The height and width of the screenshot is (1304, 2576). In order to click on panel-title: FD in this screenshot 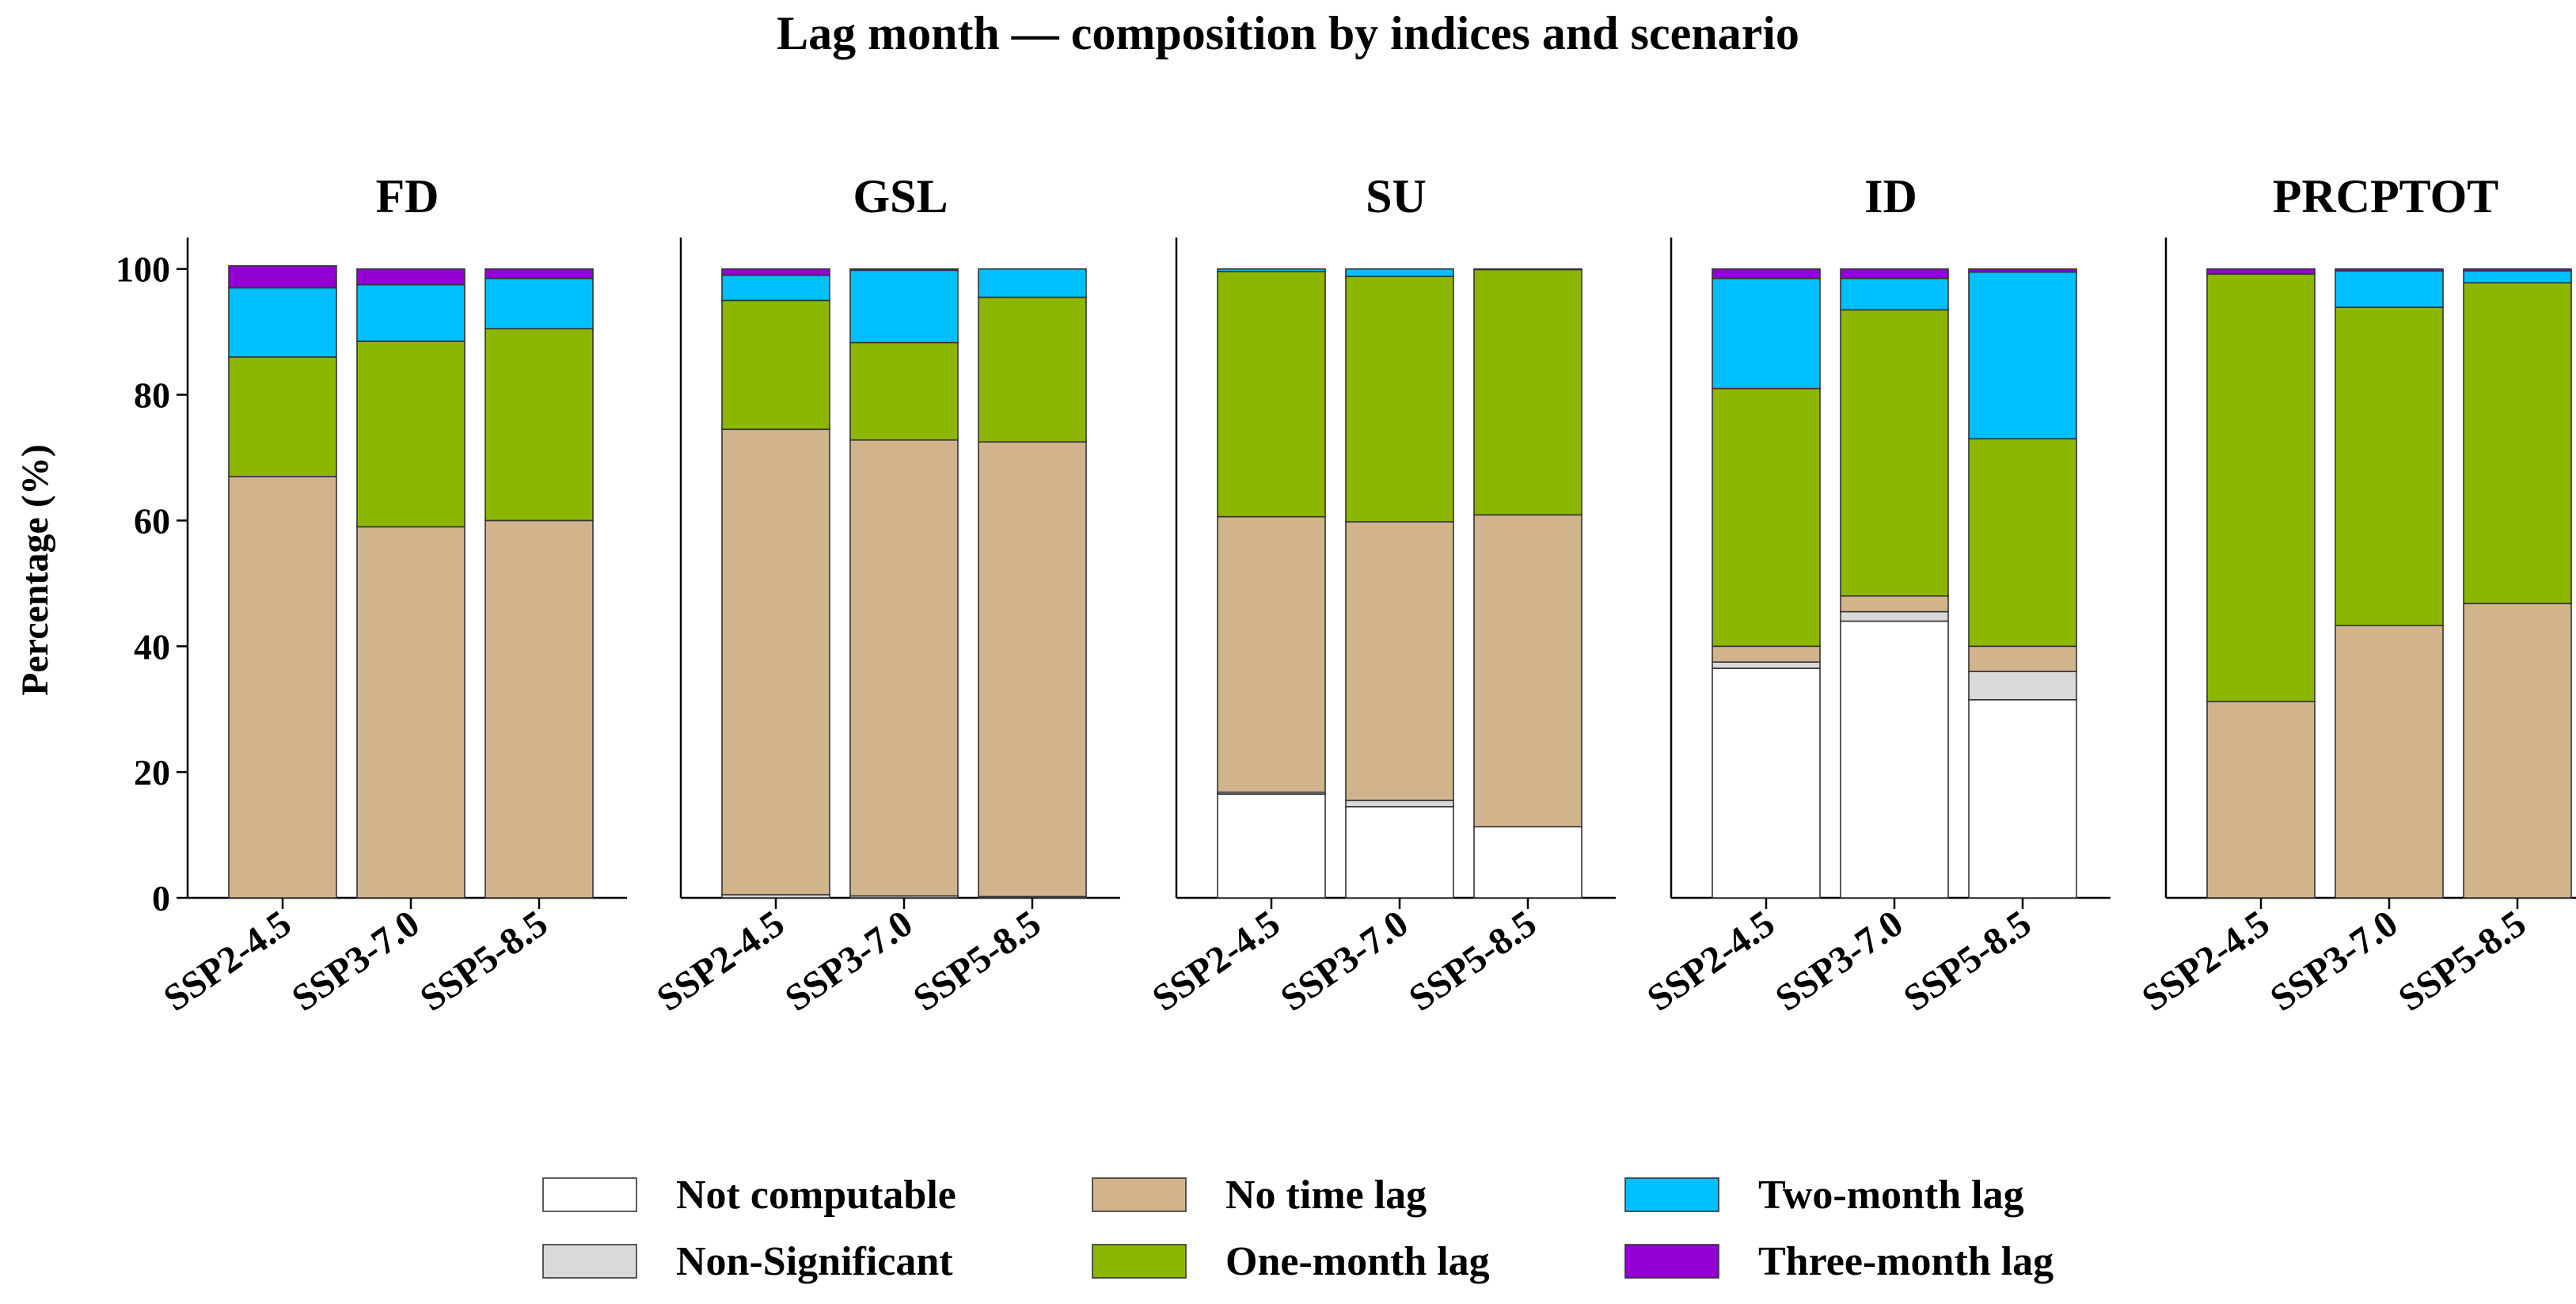, I will do `click(408, 196)`.